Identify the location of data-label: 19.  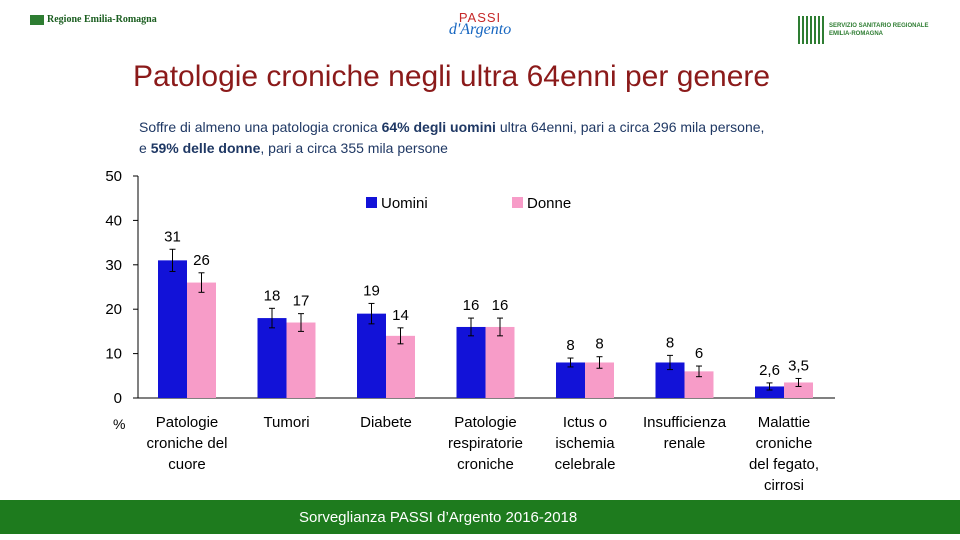
(371, 290).